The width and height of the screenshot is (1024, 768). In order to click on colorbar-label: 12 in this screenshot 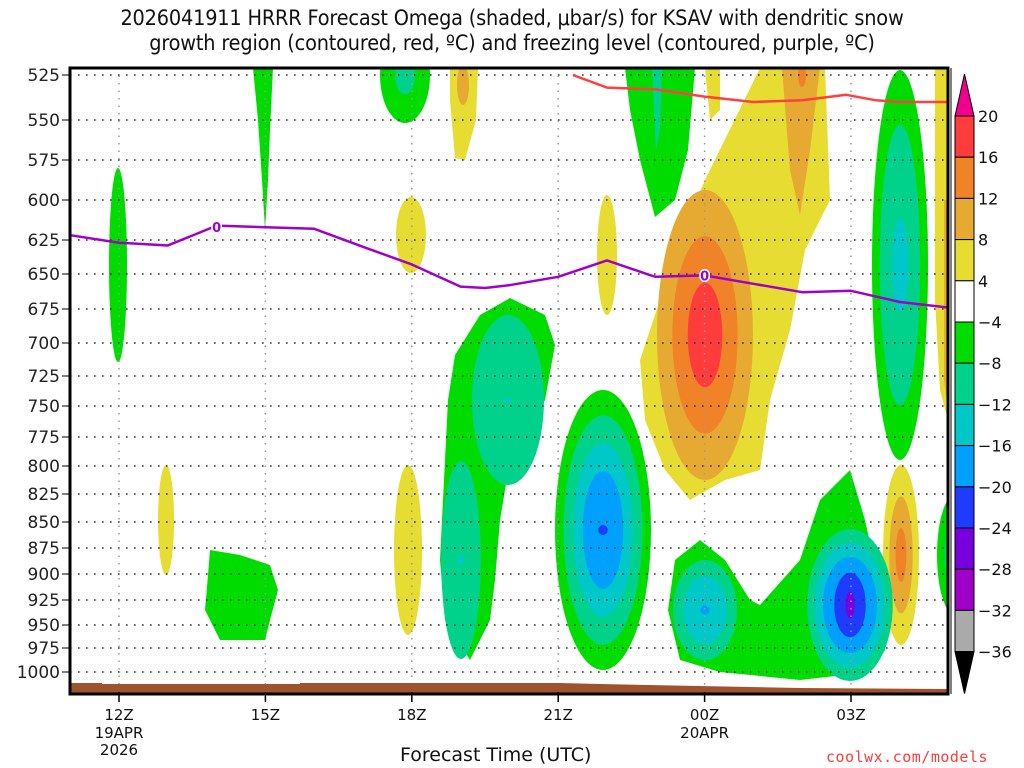, I will do `click(988, 198)`.